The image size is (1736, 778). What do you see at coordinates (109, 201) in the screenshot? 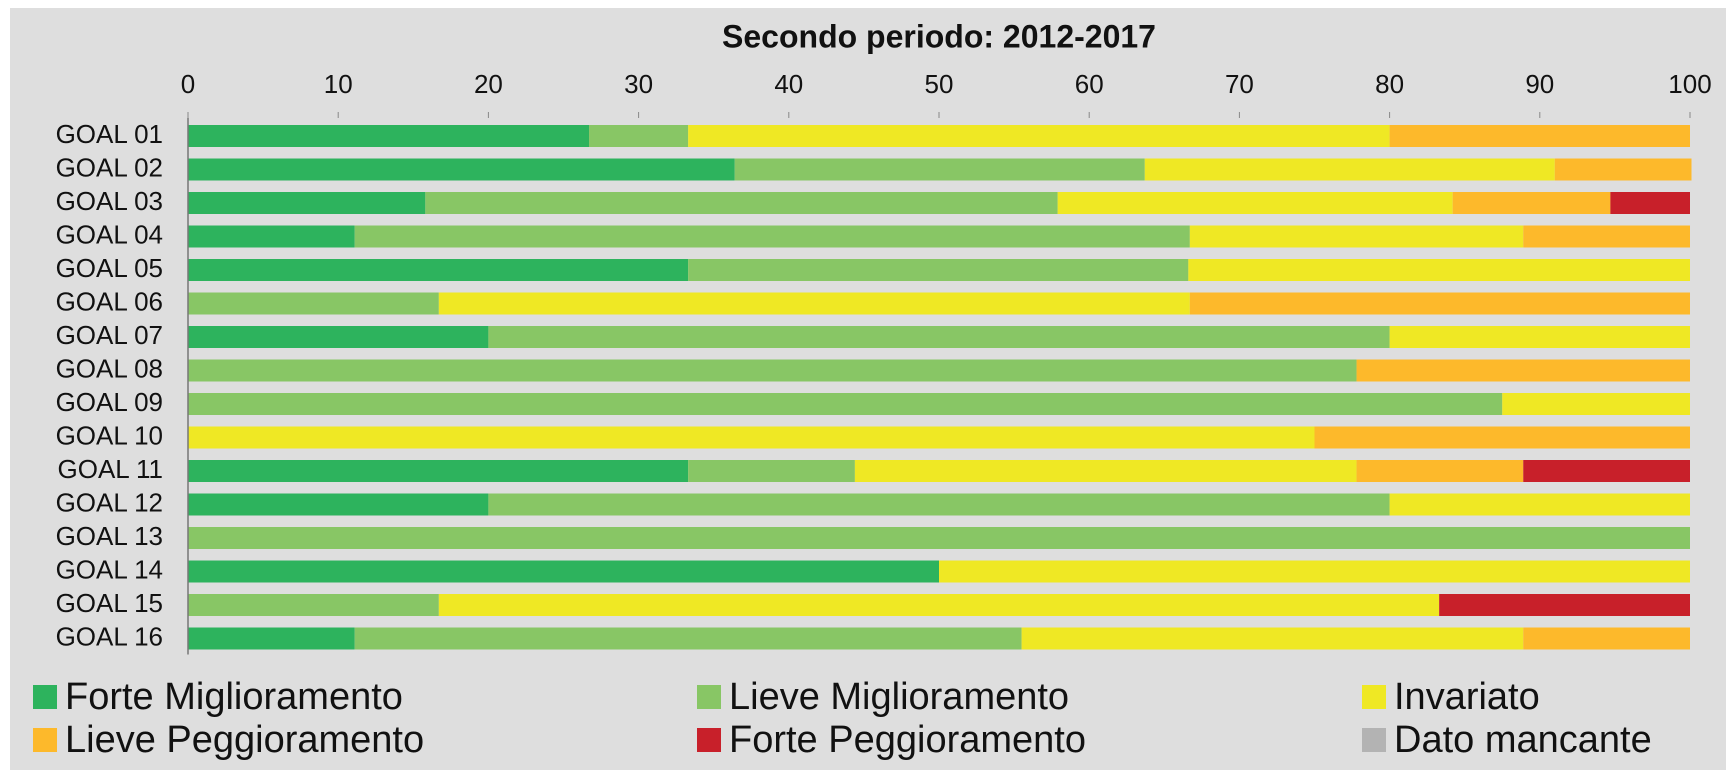
I see `y-tick-label: GOAL 03` at bounding box center [109, 201].